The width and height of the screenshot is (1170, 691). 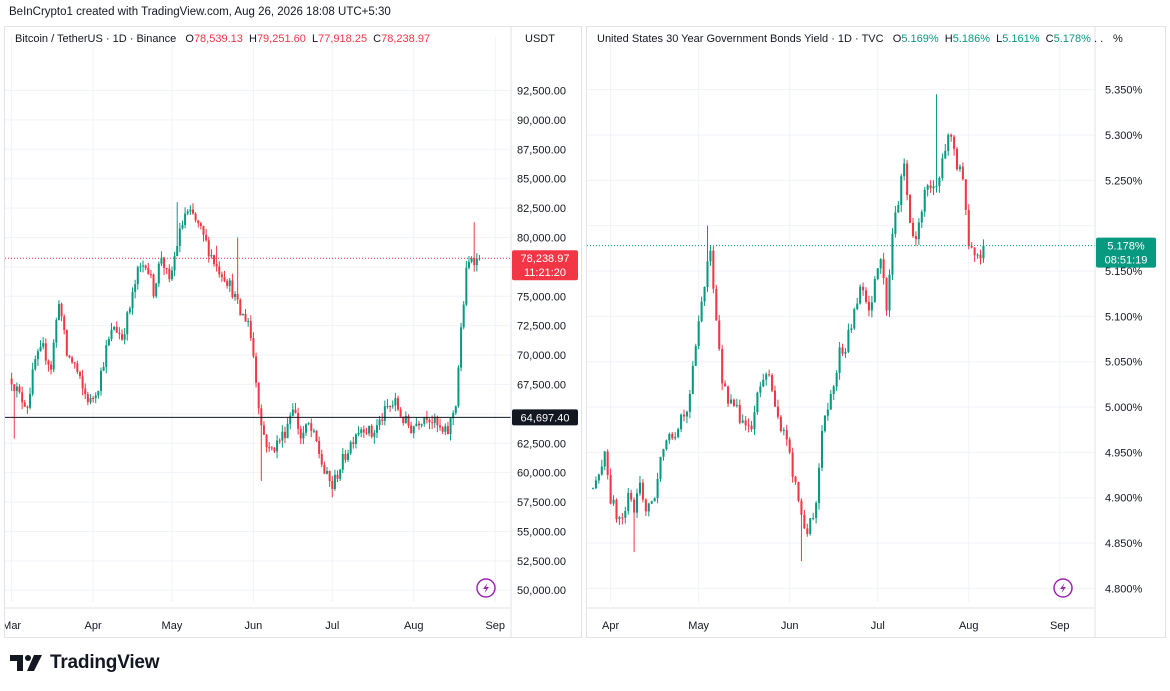 What do you see at coordinates (610, 626) in the screenshot?
I see `x-tick-label: Apr` at bounding box center [610, 626].